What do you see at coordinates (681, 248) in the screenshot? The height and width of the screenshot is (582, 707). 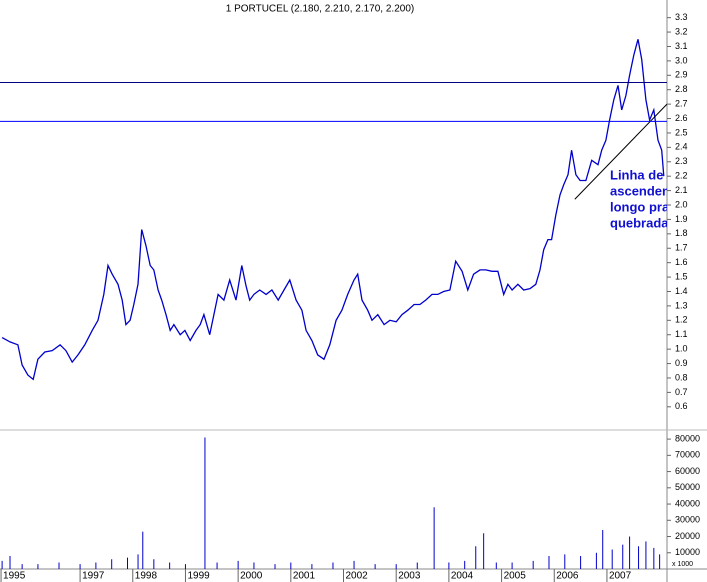 I see `y-tick-label: 1.7` at bounding box center [681, 248].